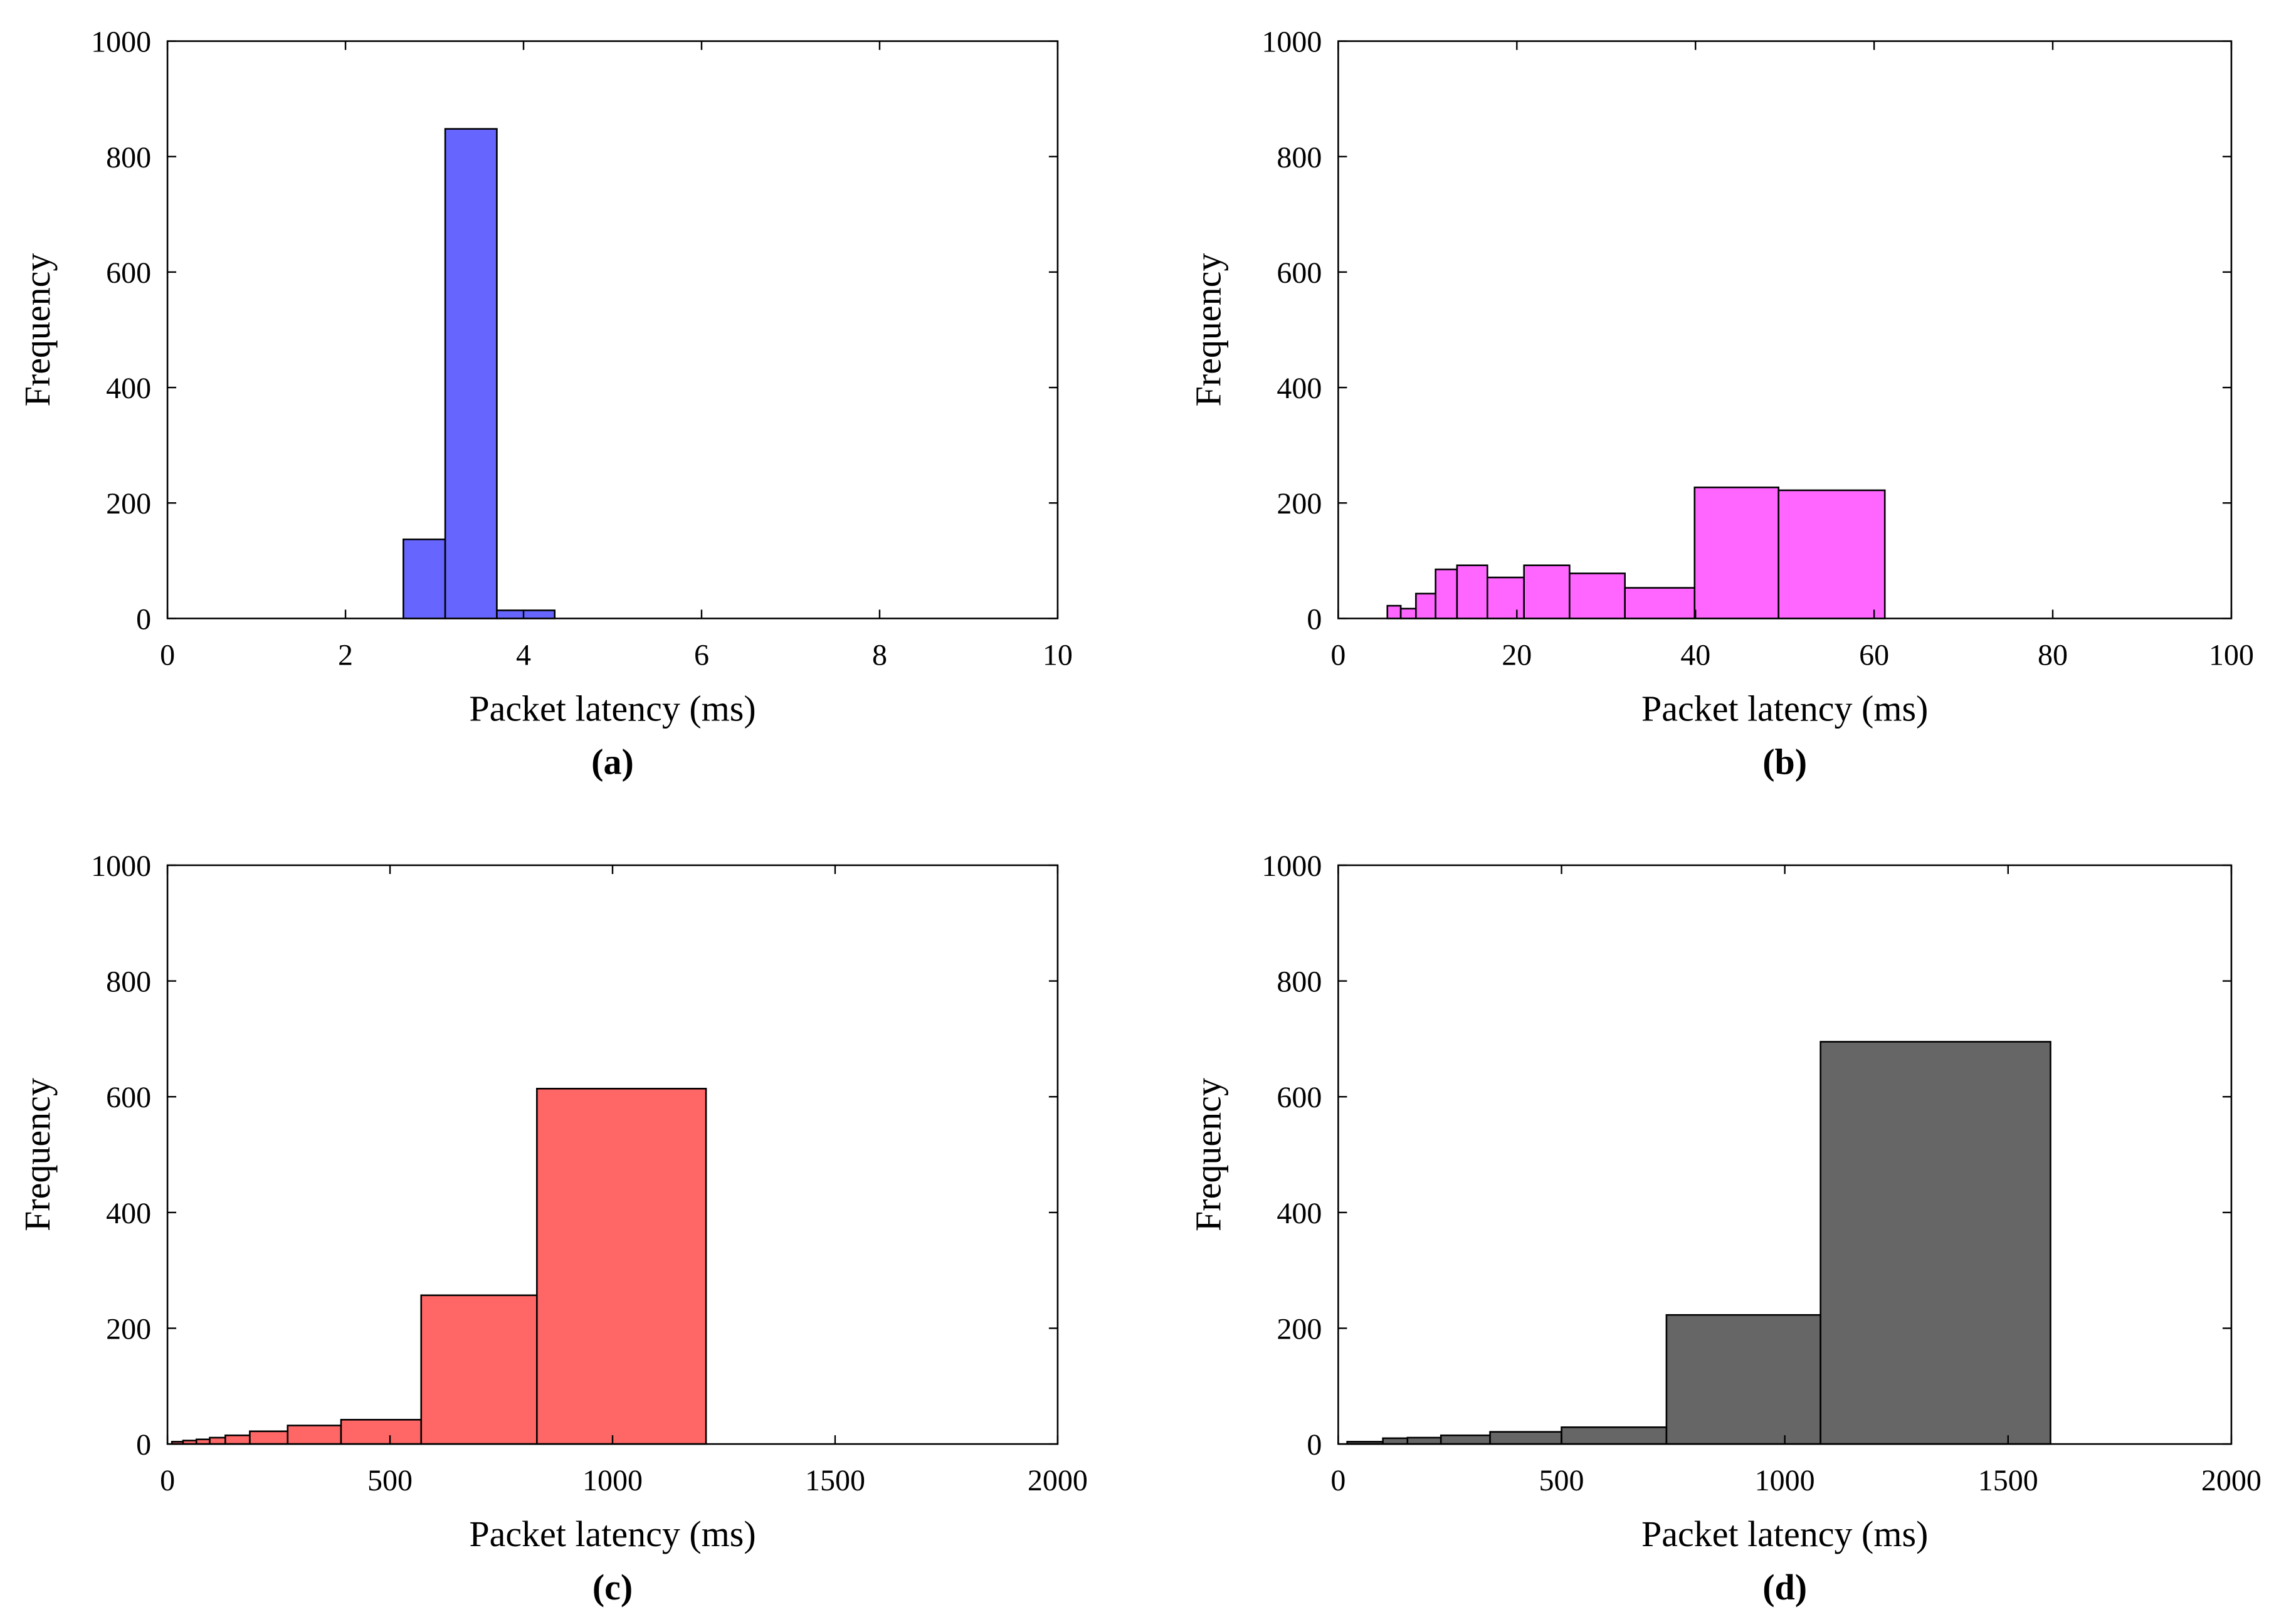  I want to click on x-tick-label: 100, so click(2231, 655).